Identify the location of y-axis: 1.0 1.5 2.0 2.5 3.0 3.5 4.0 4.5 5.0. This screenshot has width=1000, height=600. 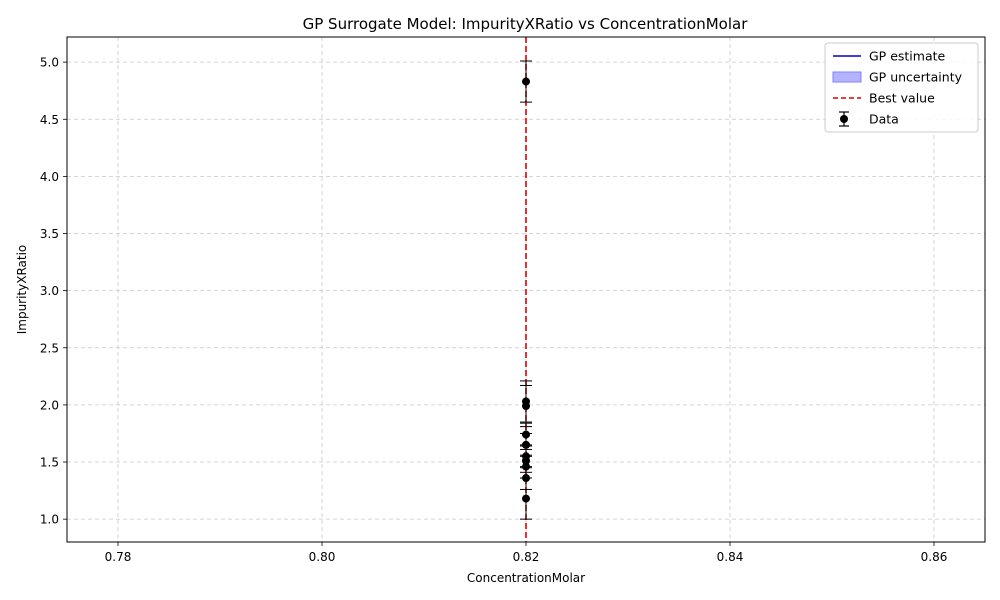
(53, 291).